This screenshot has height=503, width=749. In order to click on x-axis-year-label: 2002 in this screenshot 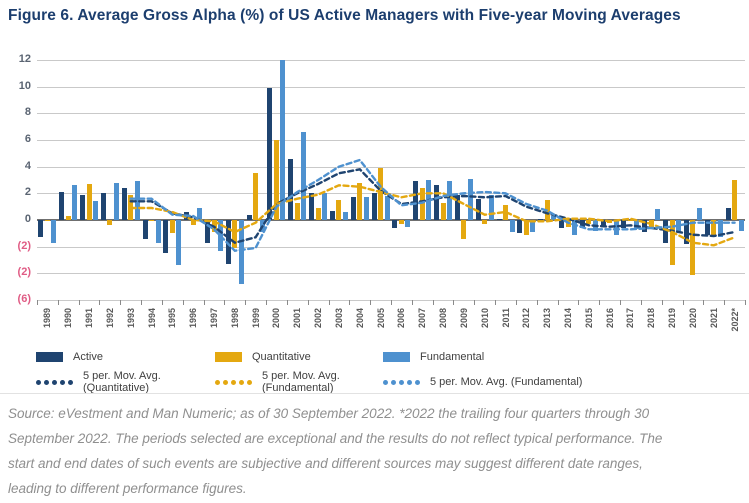, I will do `click(318, 318)`.